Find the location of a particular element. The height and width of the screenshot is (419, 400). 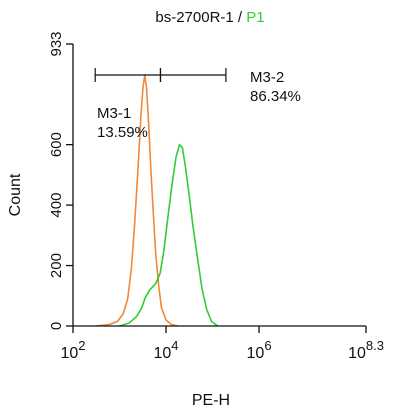

y-tick-label: 600 is located at coordinates (56, 144).